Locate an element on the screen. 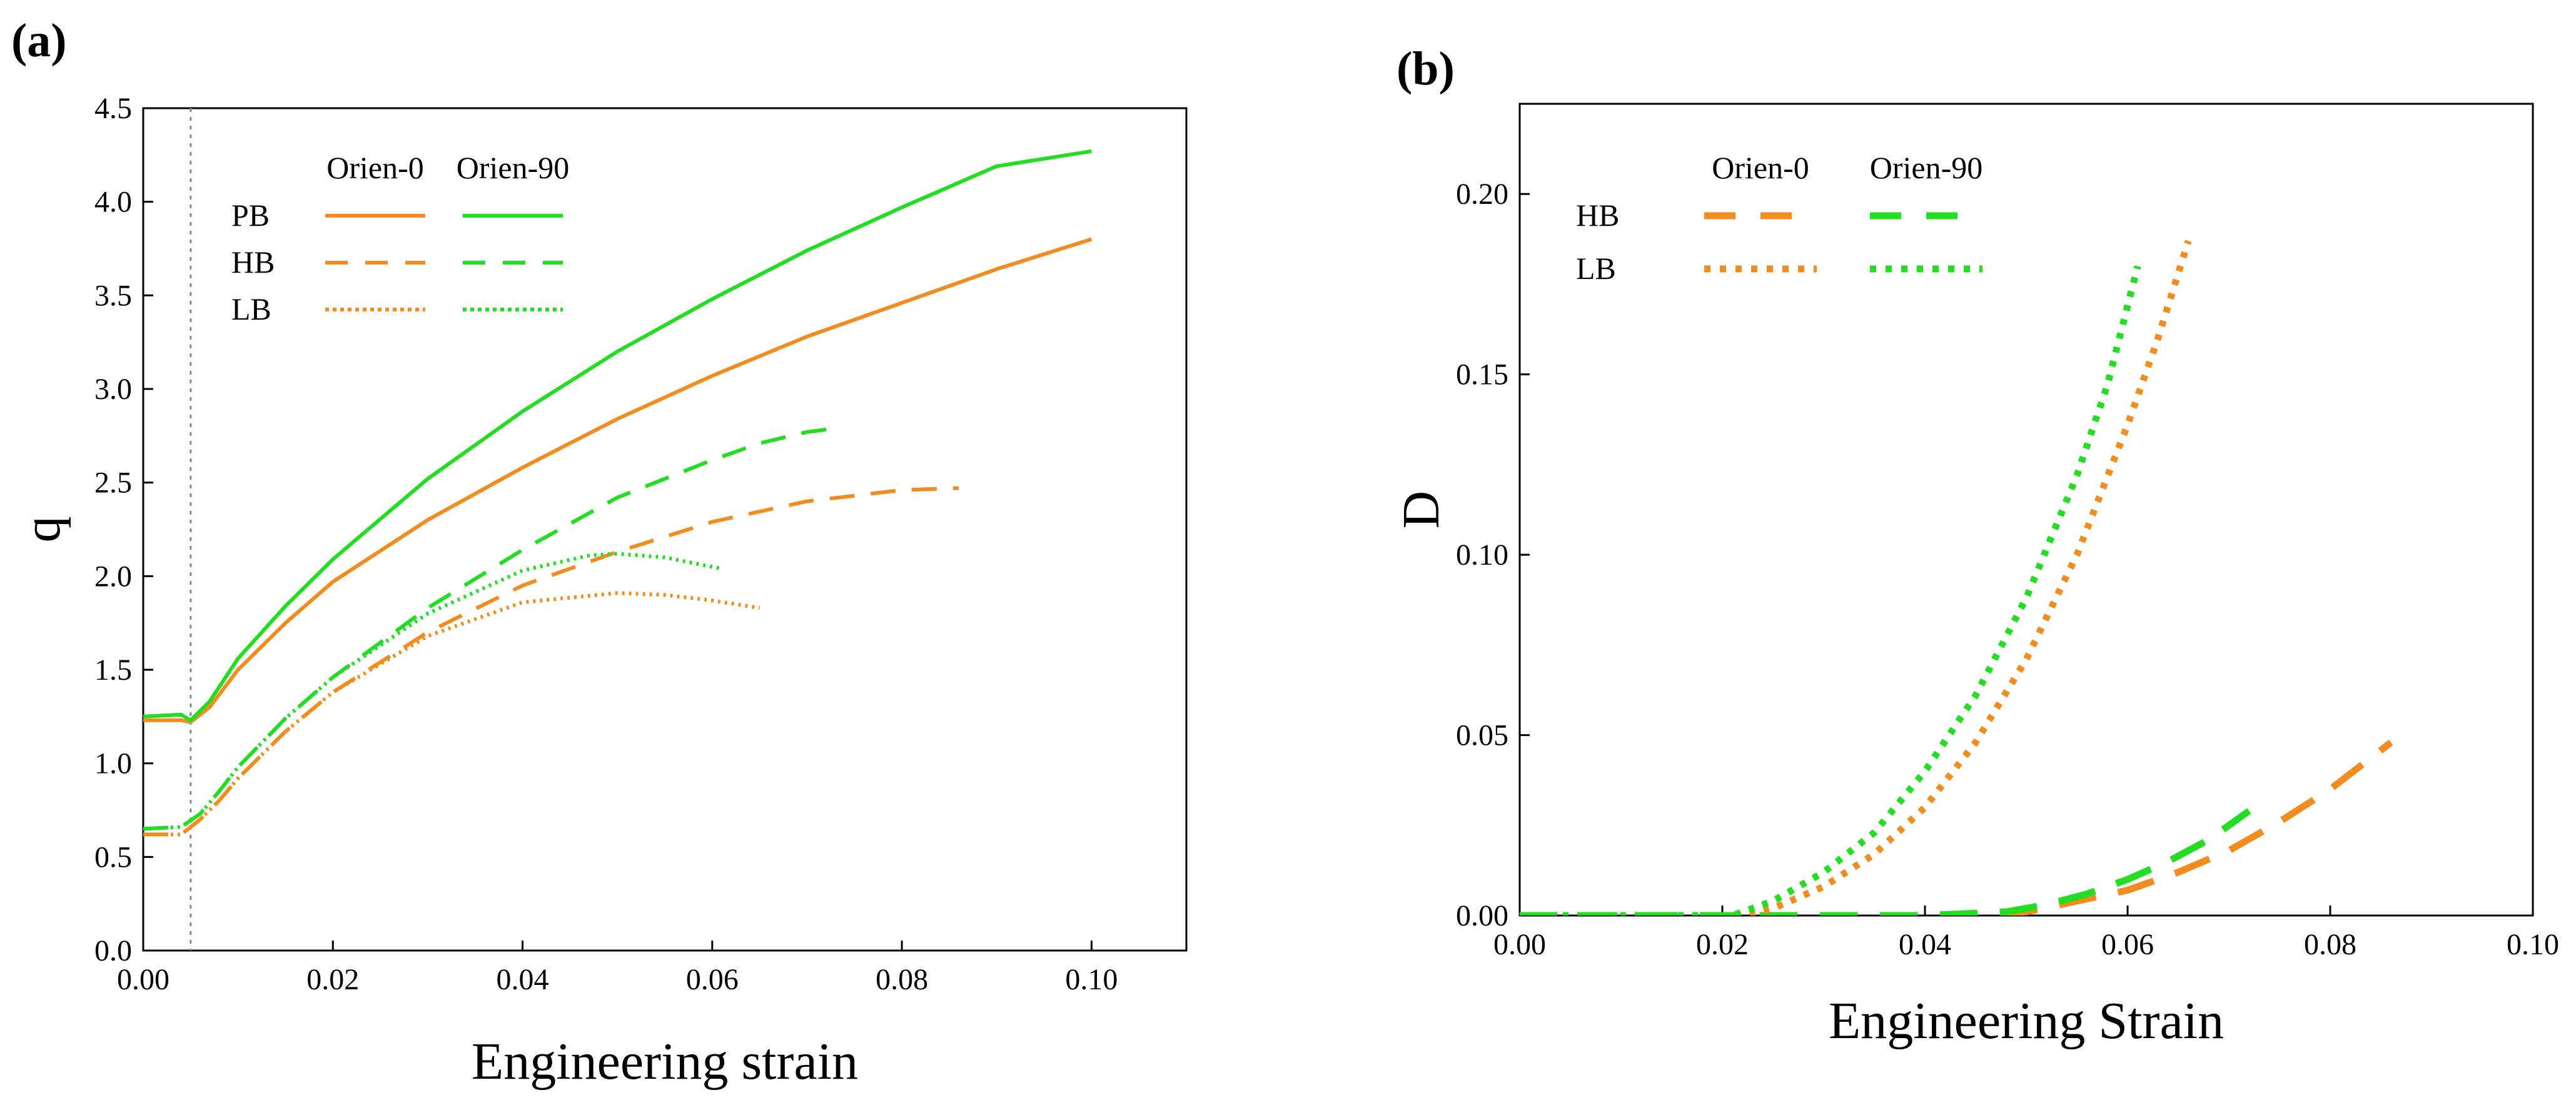 Image resolution: width=2576 pixels, height=1105 pixels. panel-label-b: (b) is located at coordinates (1426, 69).